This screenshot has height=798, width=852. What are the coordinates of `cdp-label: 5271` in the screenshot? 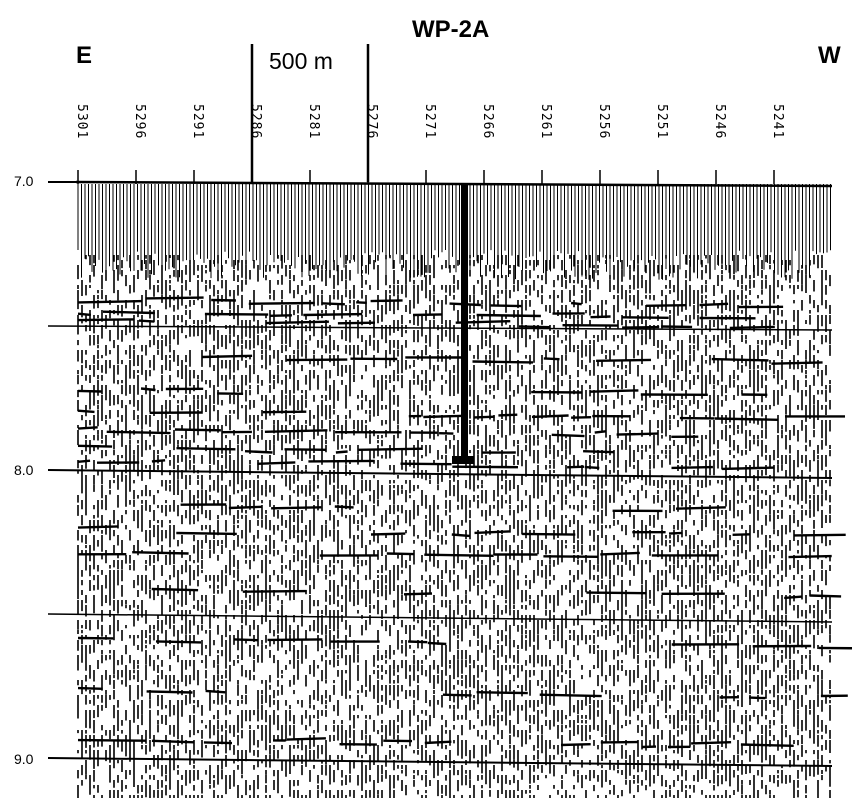 It's located at (429, 122).